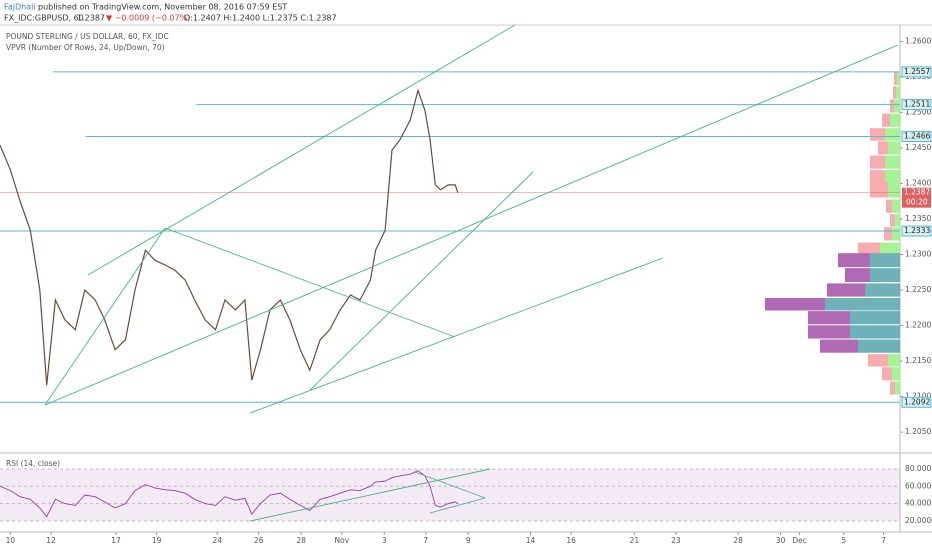 The height and width of the screenshot is (550, 932). Describe the element at coordinates (676, 540) in the screenshot. I see `x-tick-label: 23` at that location.